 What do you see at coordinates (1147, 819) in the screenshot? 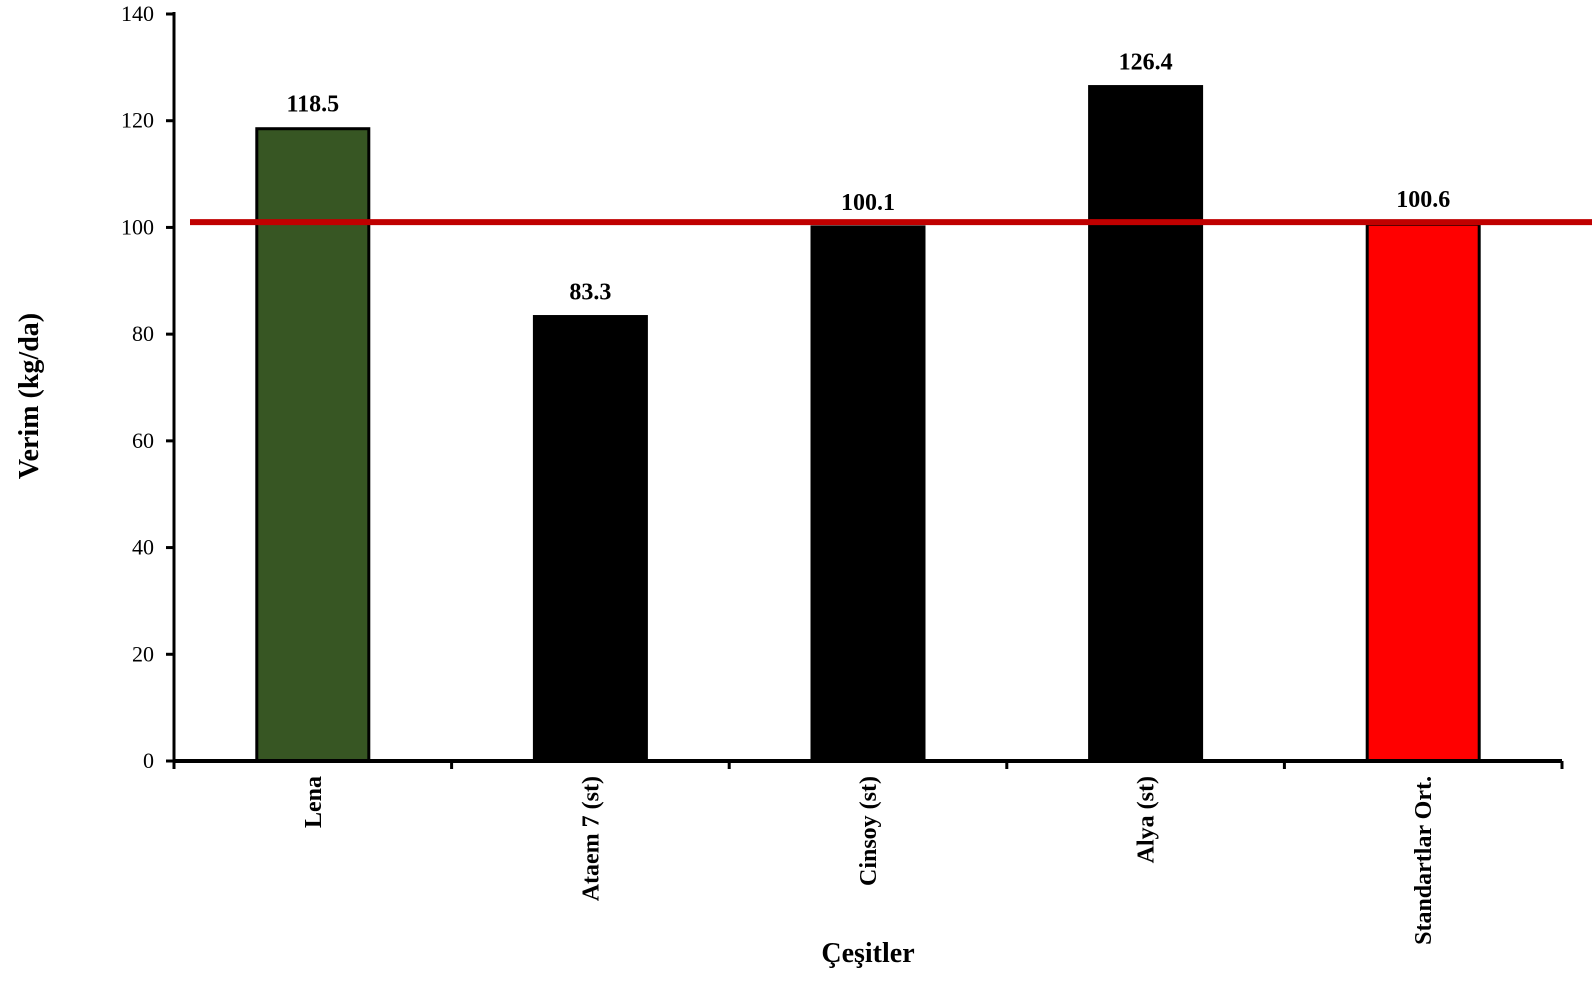
I see `category-label-3: Alya (st)` at bounding box center [1147, 819].